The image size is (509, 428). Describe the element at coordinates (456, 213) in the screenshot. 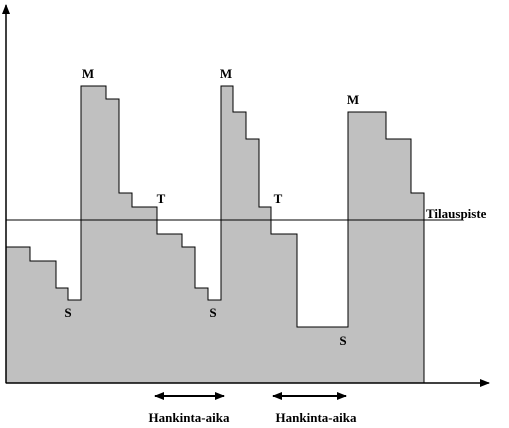

I see `reorder-point-label: Tilauspiste` at that location.